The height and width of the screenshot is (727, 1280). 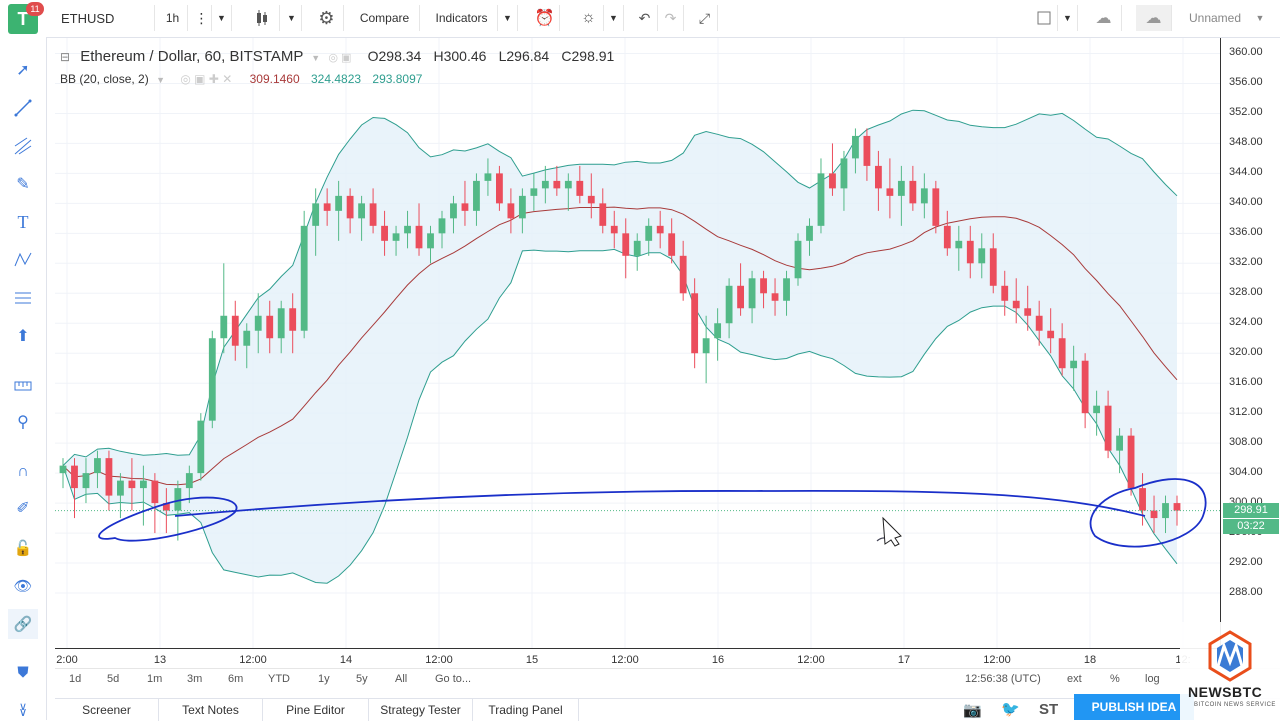 What do you see at coordinates (23, 298) in the screenshot?
I see `prediction-icon` at bounding box center [23, 298].